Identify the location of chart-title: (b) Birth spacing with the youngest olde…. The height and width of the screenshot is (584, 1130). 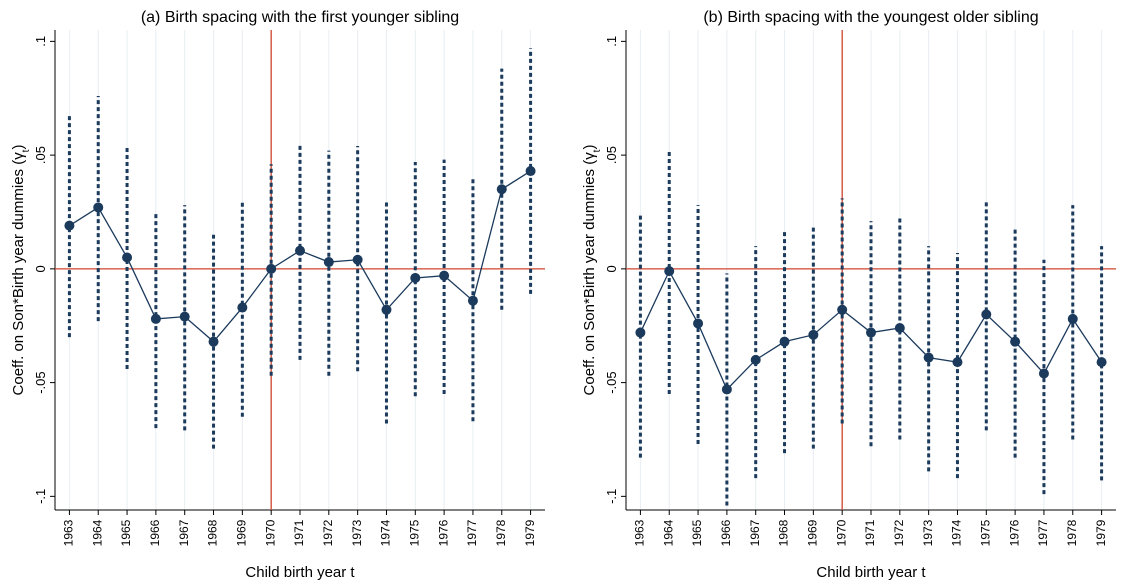
(870, 17).